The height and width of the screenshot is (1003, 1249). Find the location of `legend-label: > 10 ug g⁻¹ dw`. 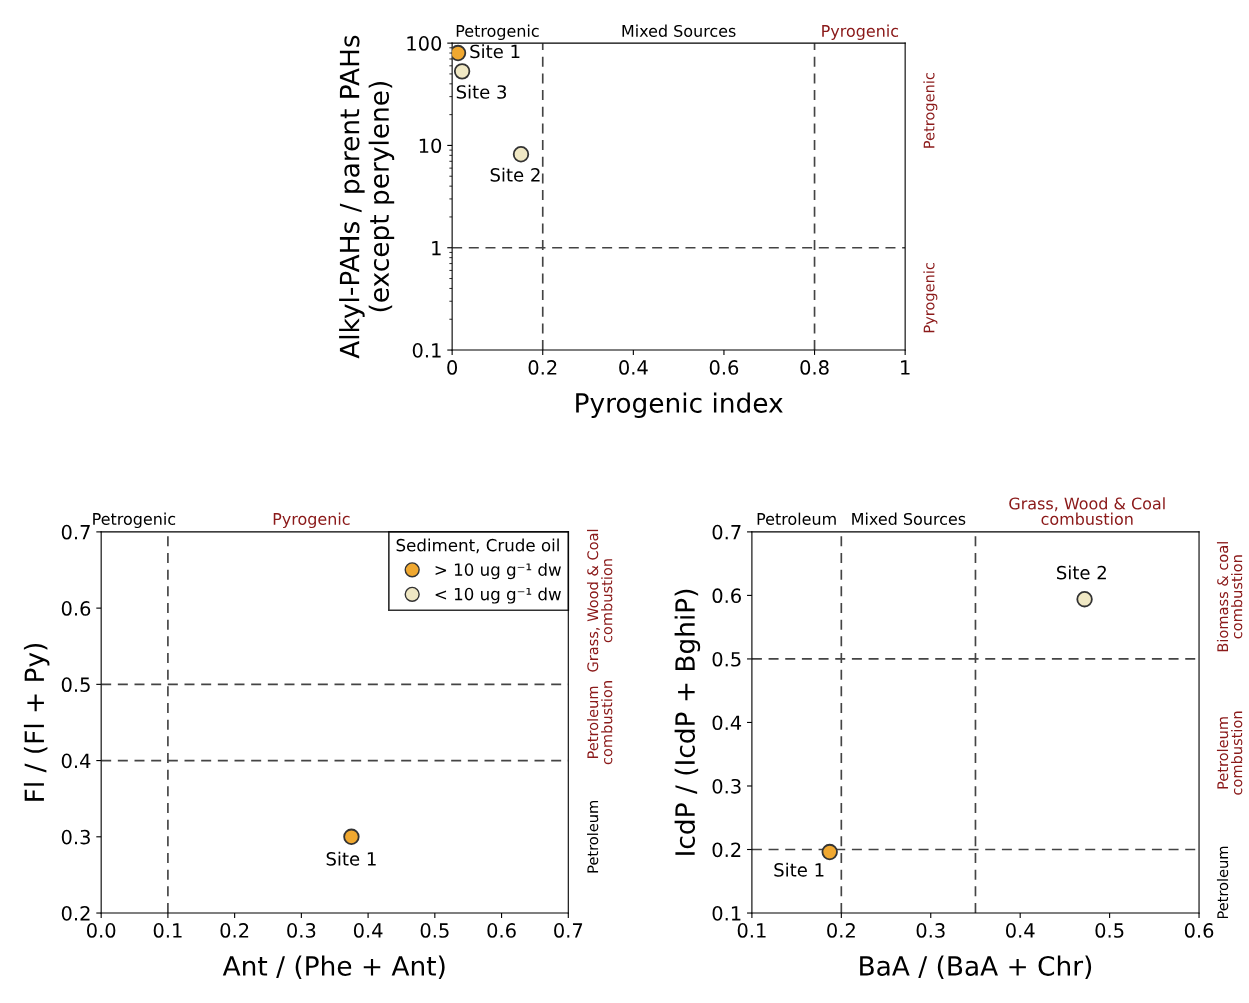

legend-label: > 10 ug g⁻¹ dw is located at coordinates (498, 571).